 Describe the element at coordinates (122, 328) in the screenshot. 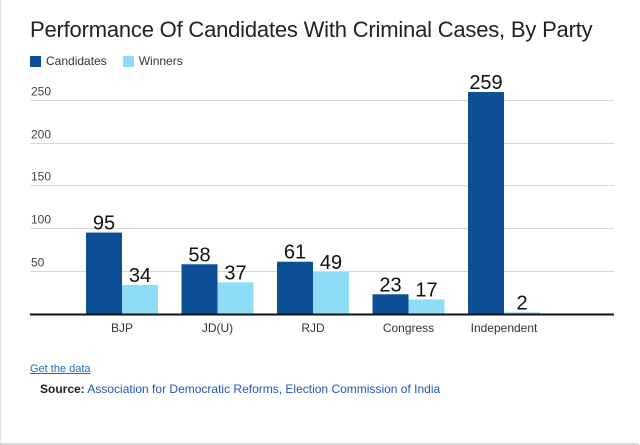

I see `x-category-label: BJP` at that location.